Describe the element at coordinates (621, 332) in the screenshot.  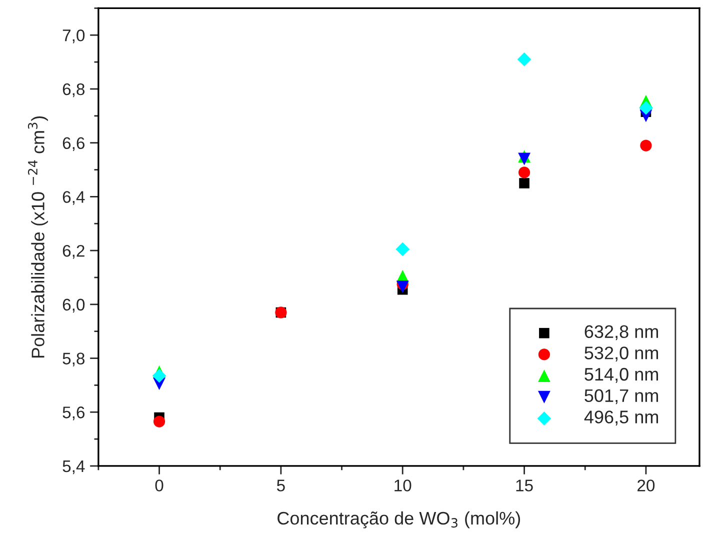
I see `legend-label: 632,8 nm` at that location.